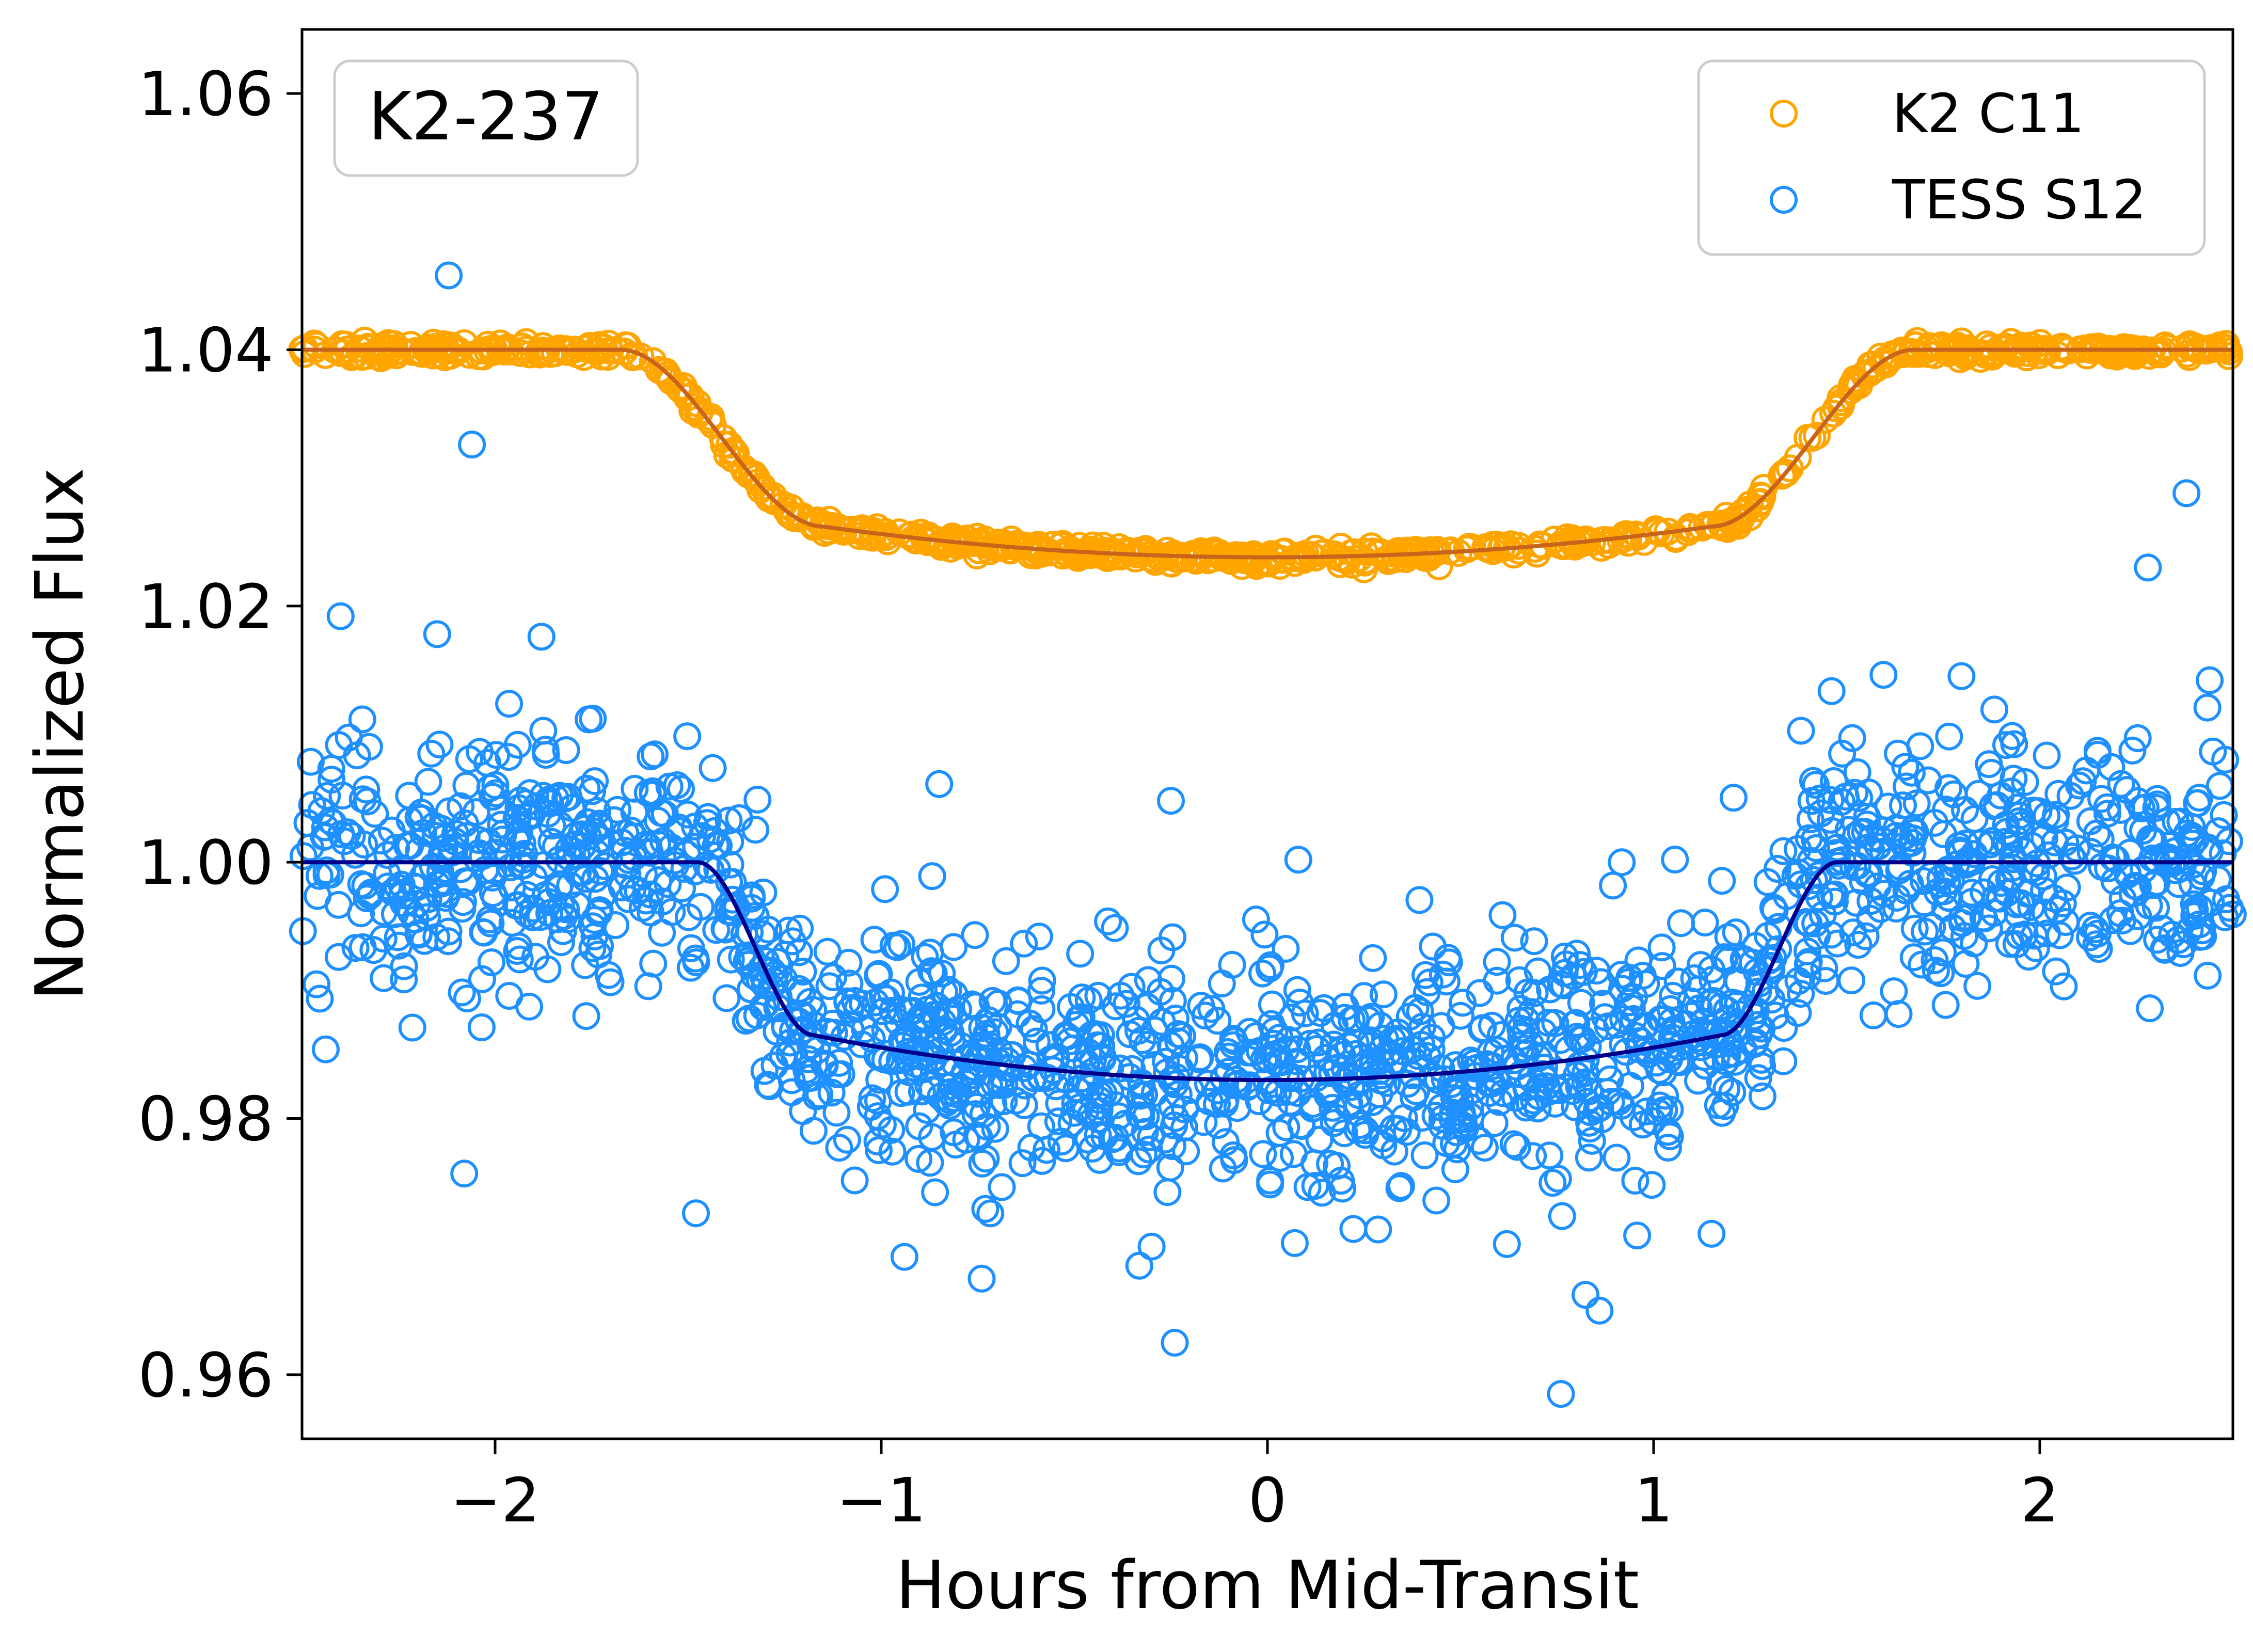 This screenshot has height=1652, width=2253. What do you see at coordinates (1267, 971) in the screenshot?
I see `model-line-tess-s12` at bounding box center [1267, 971].